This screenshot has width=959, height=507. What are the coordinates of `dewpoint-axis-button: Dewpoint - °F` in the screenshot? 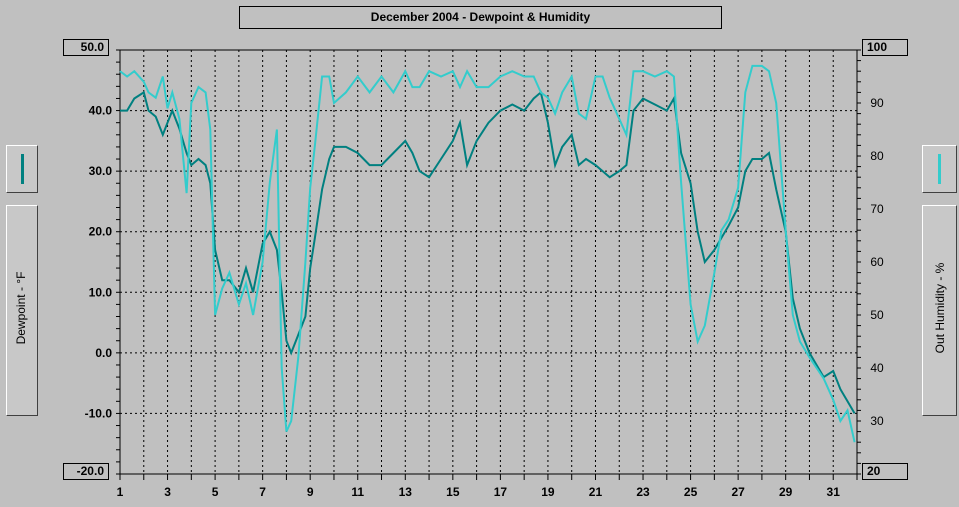 It's located at (22, 310).